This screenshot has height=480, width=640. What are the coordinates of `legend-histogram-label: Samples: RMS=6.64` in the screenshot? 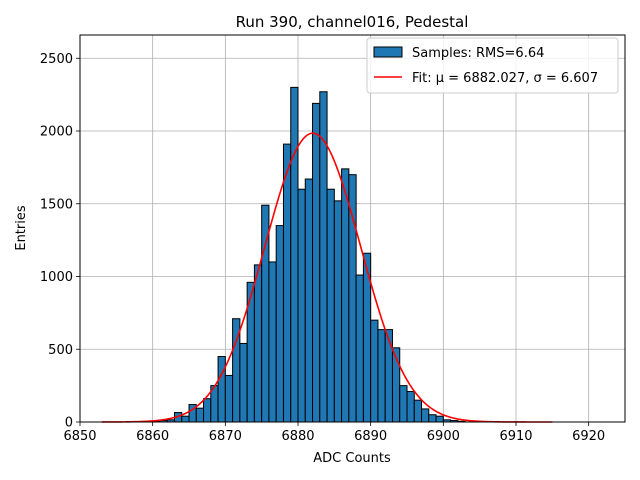 It's located at (478, 53).